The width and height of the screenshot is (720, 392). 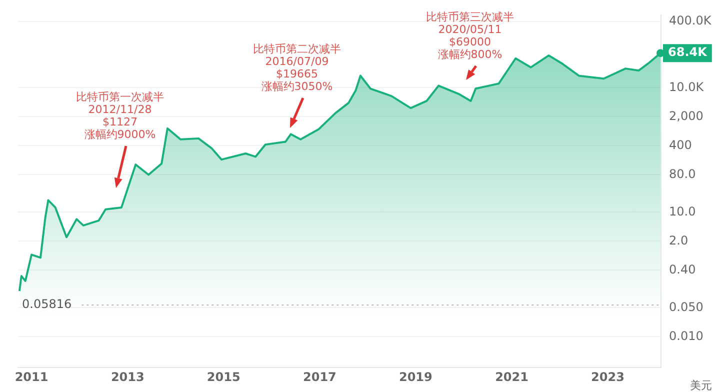 I want to click on y-tick-label: 10.0K, so click(x=687, y=87).